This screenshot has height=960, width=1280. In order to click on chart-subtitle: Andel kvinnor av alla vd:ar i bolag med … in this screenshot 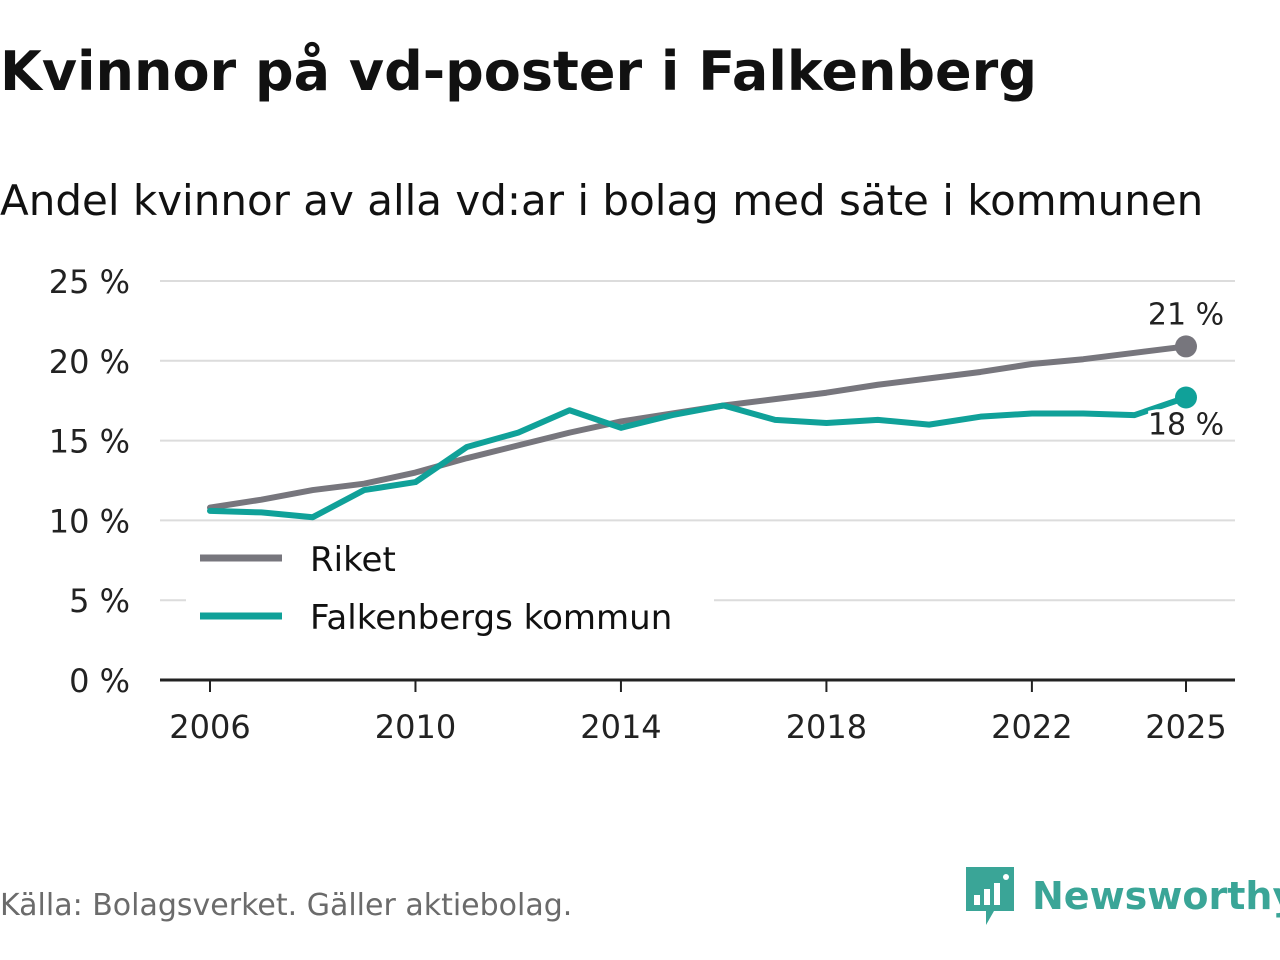, I will do `click(602, 200)`.